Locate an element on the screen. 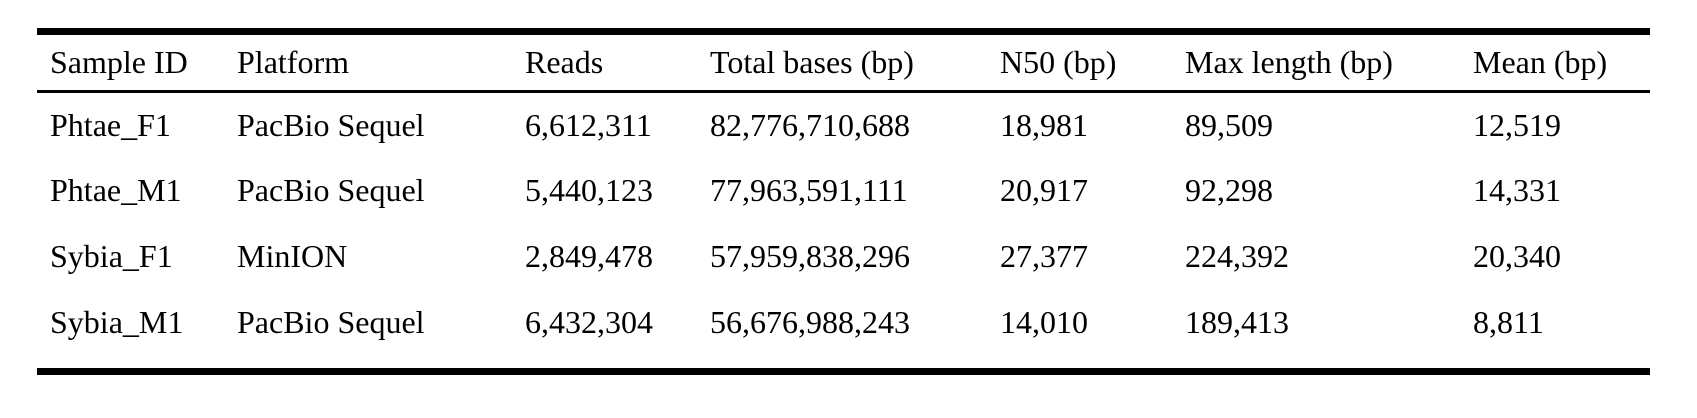  column-header-total-bases: Total bases (bp) is located at coordinates (842, 62).